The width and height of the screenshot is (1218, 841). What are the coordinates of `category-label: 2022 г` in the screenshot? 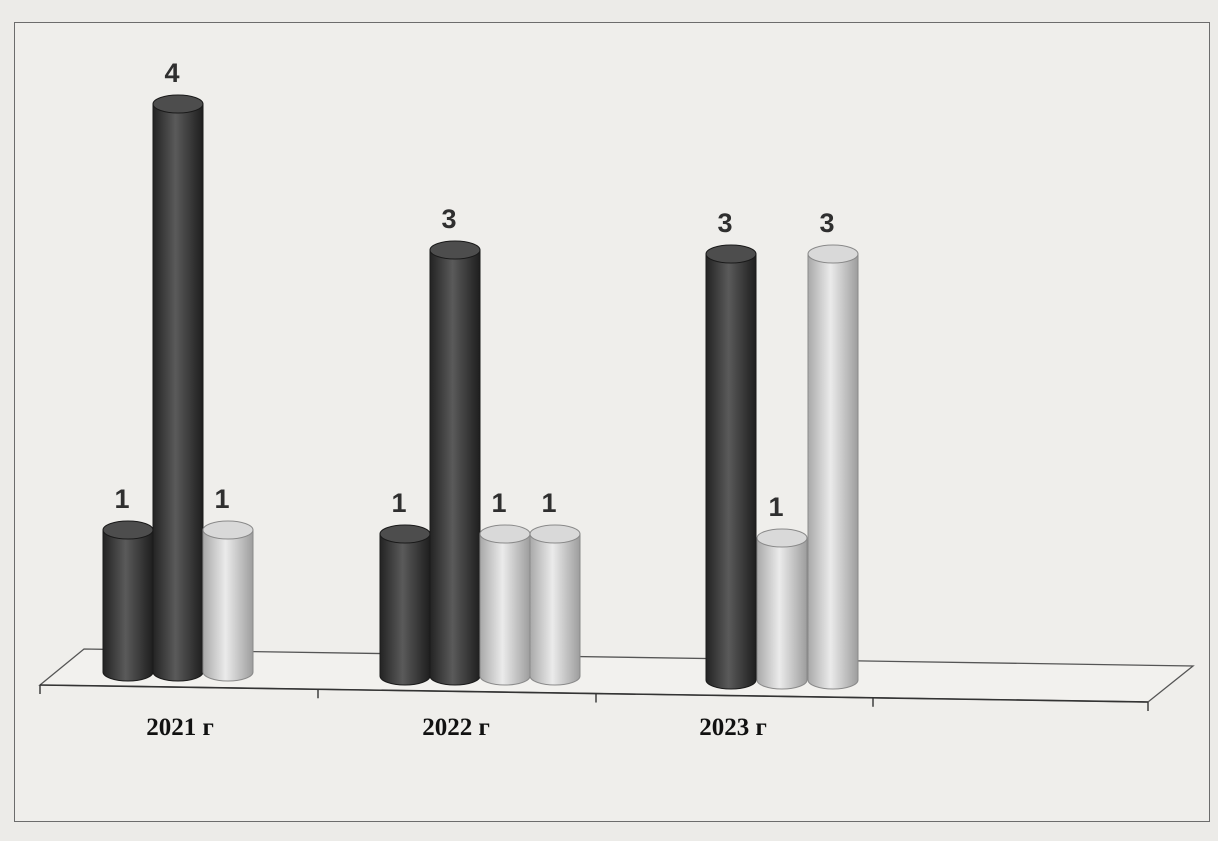 It's located at (456, 727).